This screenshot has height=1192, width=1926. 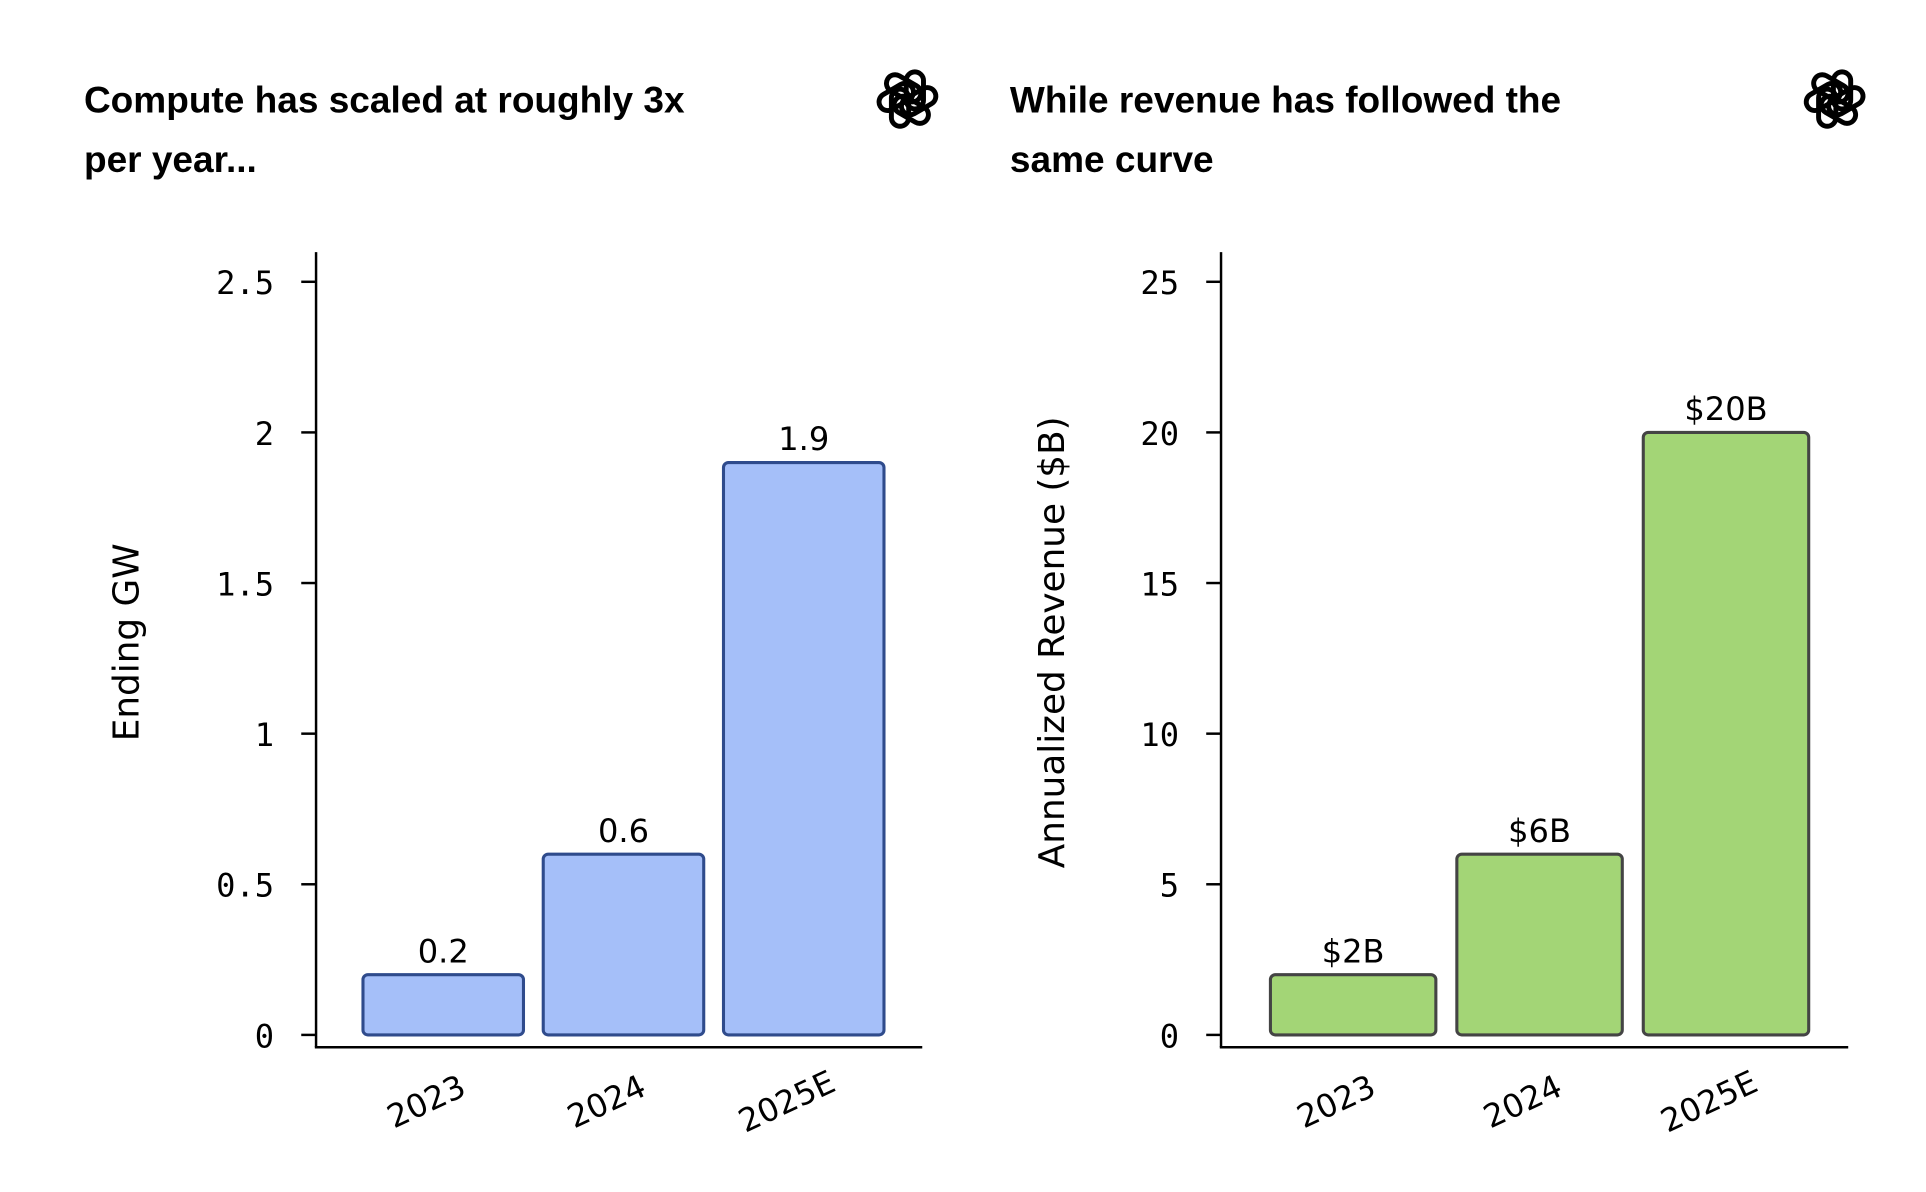 I want to click on y-tick-label: 2.5, so click(x=245, y=283).